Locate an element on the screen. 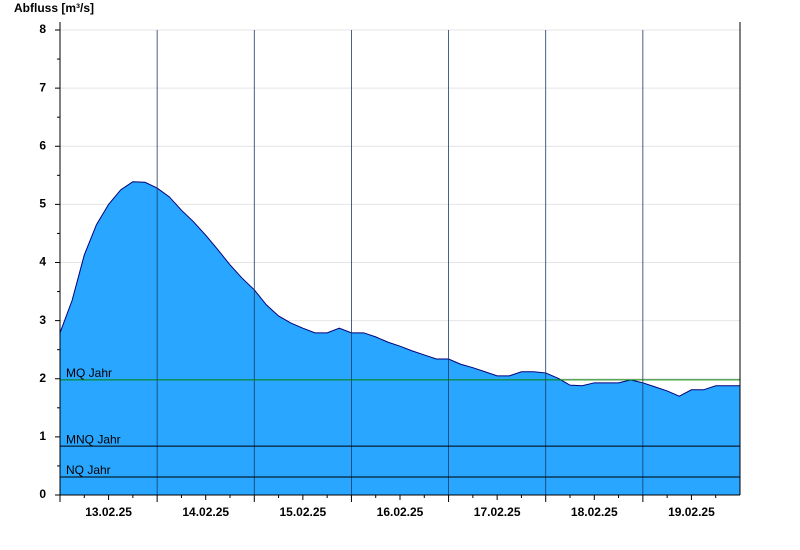 Image resolution: width=800 pixels, height=550 pixels. y-tick-label: 5 is located at coordinates (42, 204).